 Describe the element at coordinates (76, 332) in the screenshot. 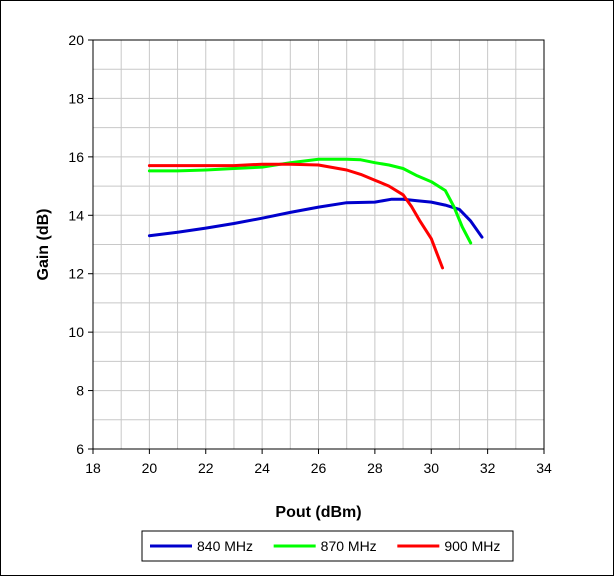

I see `y-tick-label: 10` at that location.